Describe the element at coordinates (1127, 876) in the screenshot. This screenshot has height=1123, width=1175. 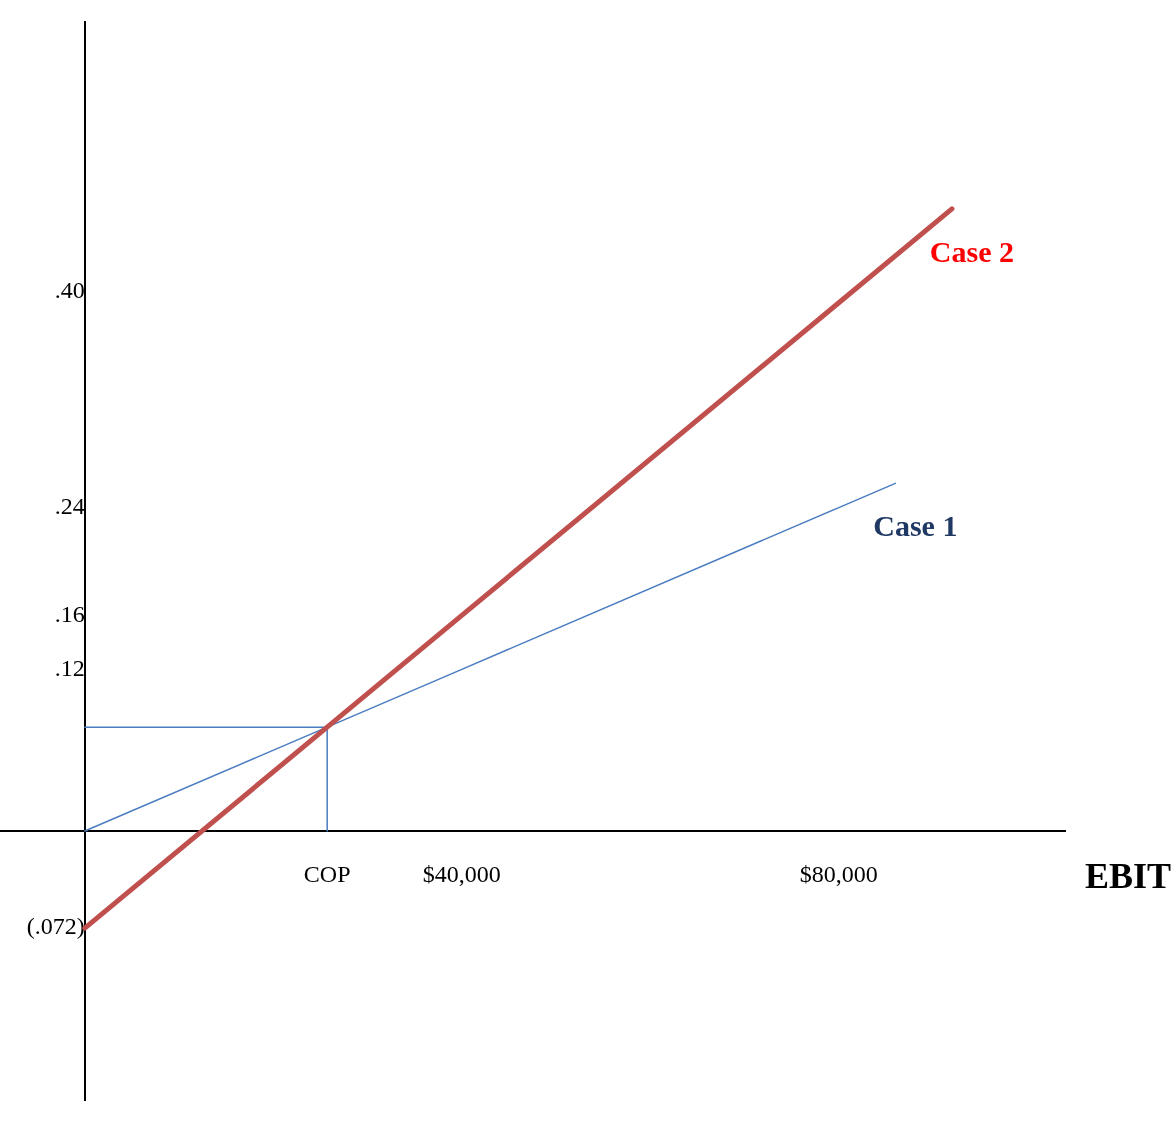
I see `x-axis-title: EBIT` at that location.